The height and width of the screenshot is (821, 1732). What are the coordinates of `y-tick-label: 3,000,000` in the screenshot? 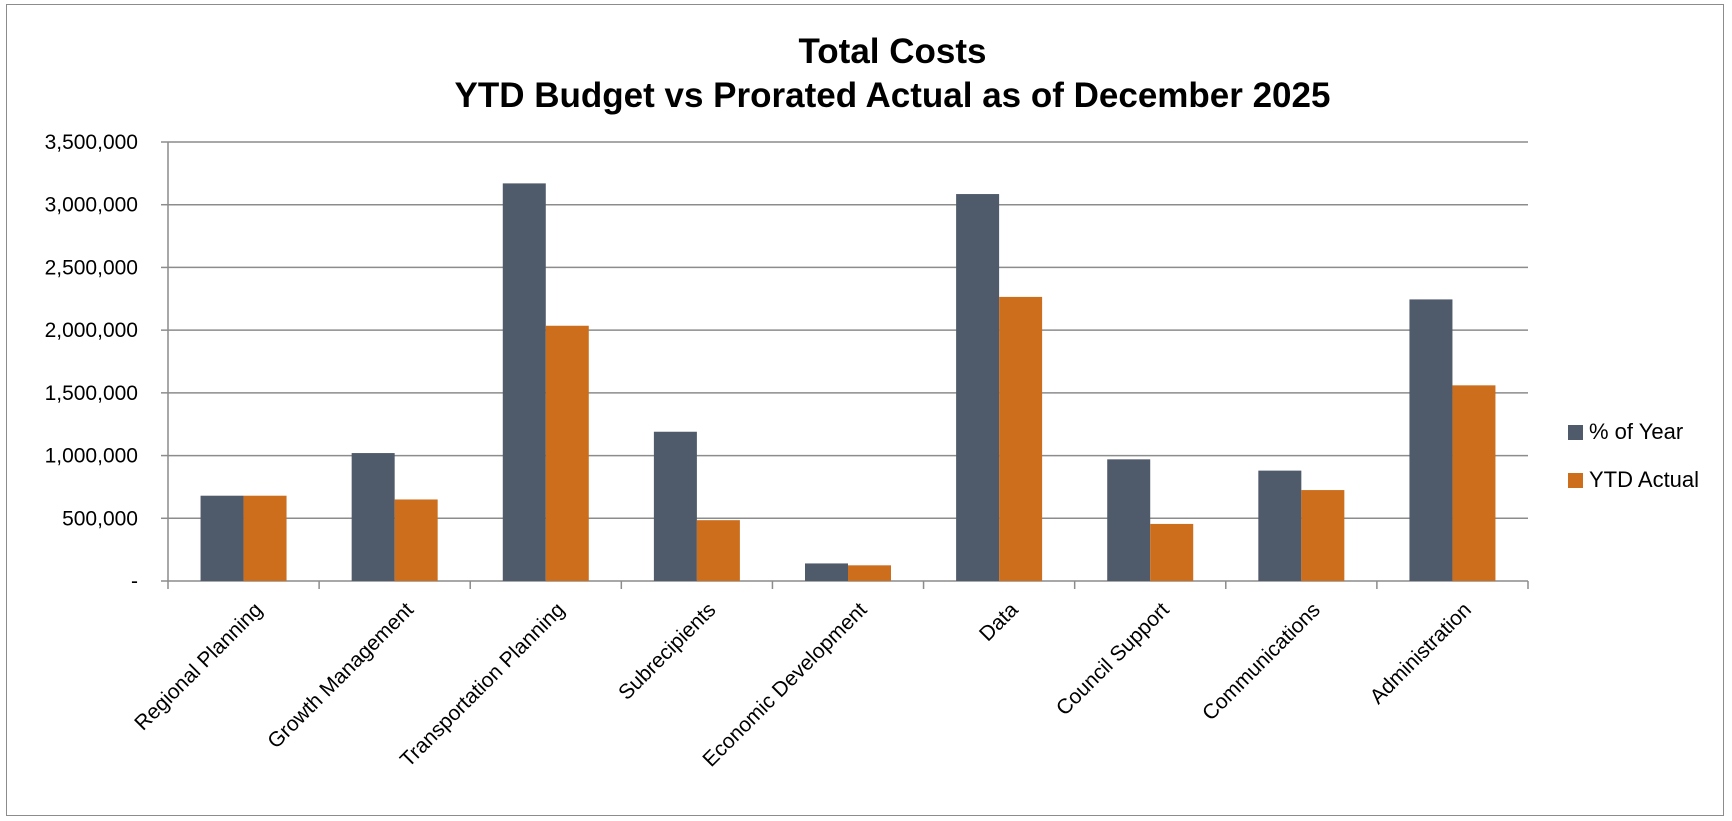 It's located at (91, 205).